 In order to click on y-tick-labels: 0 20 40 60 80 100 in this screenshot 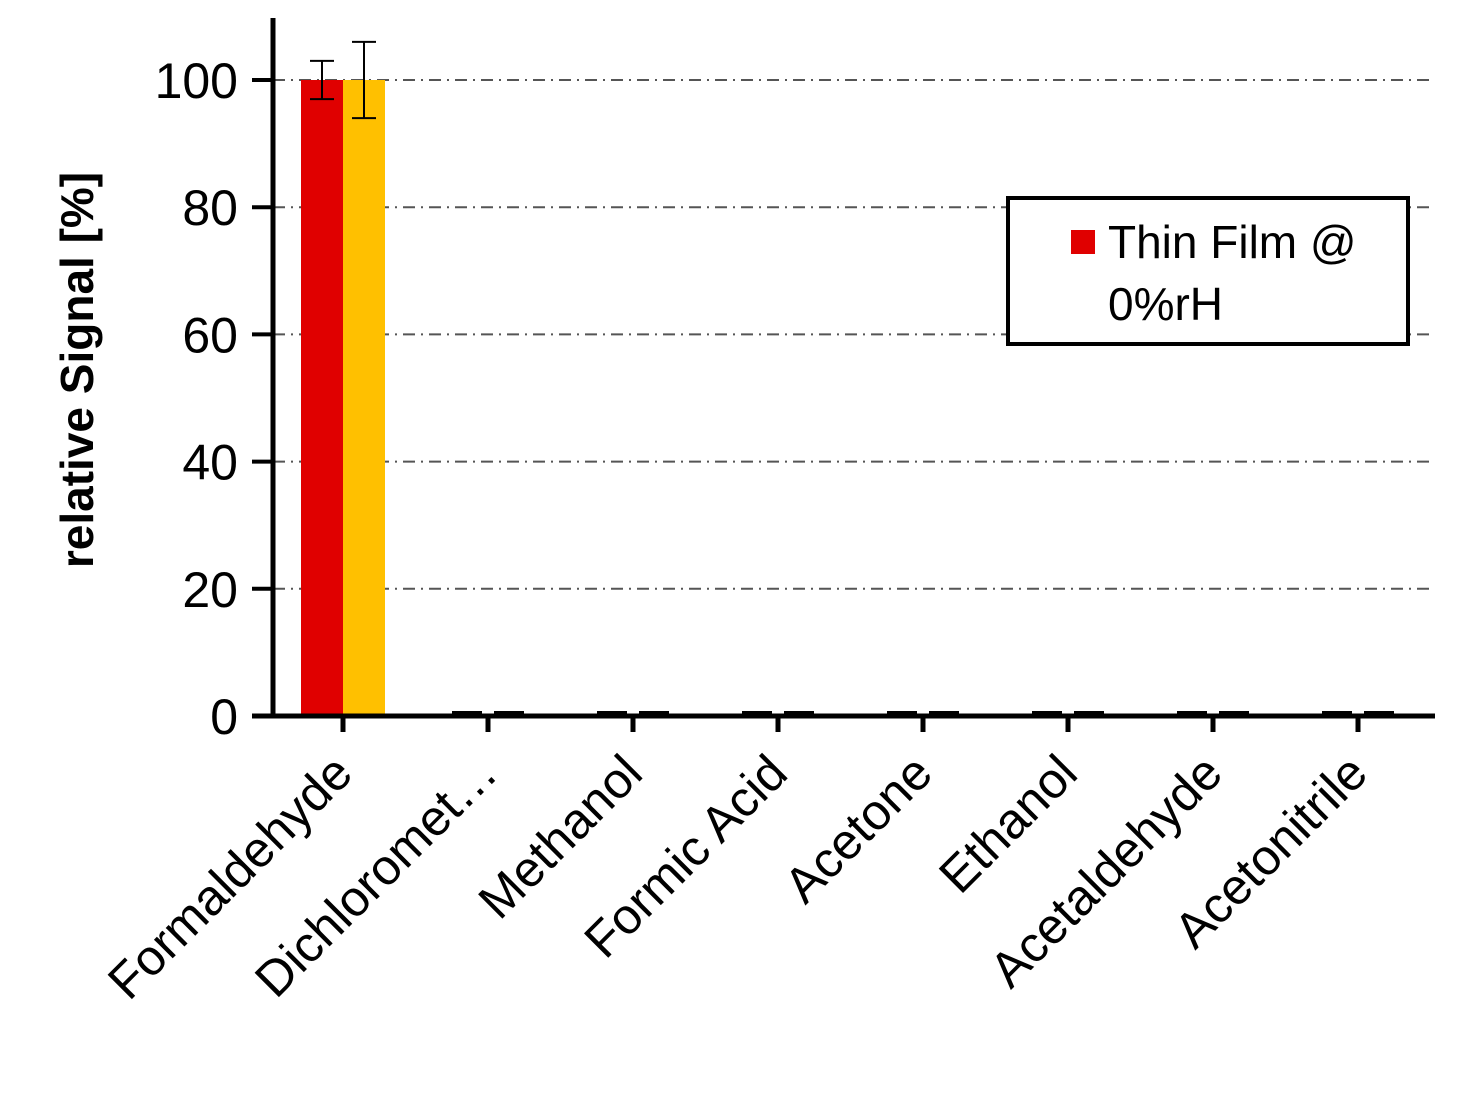, I will do `click(196, 399)`.